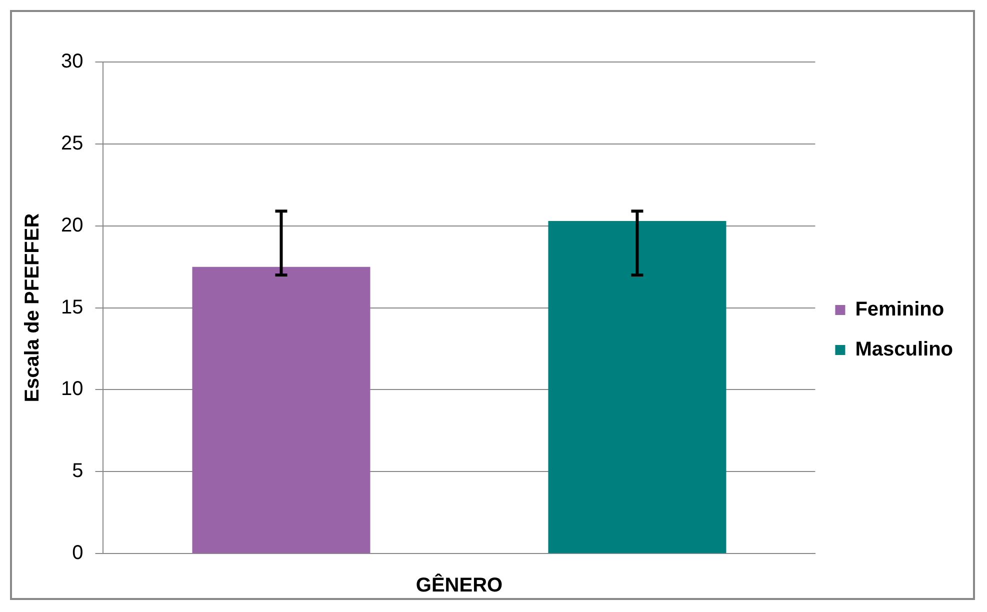 This screenshot has width=987, height=612. What do you see at coordinates (78, 471) in the screenshot?
I see `y-tick-label: 5` at bounding box center [78, 471].